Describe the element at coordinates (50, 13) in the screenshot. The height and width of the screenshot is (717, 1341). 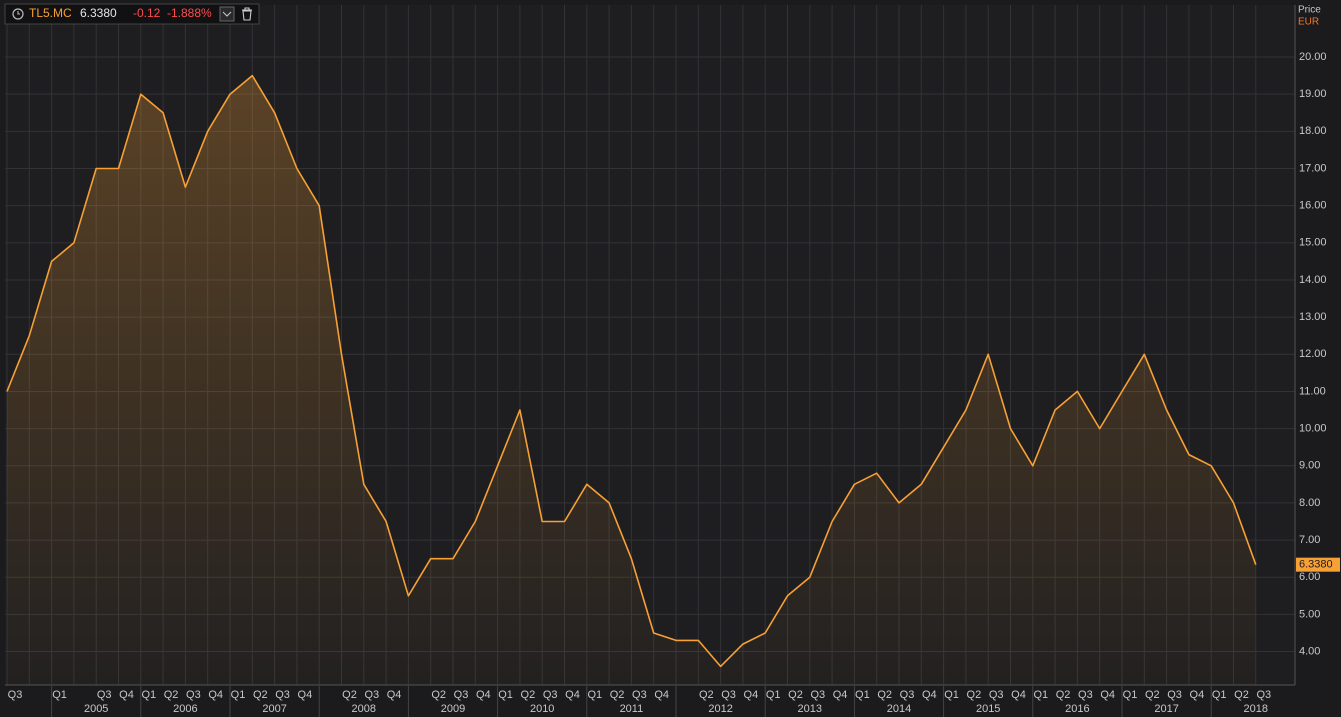
I see `symbol: TL5.MC` at that location.